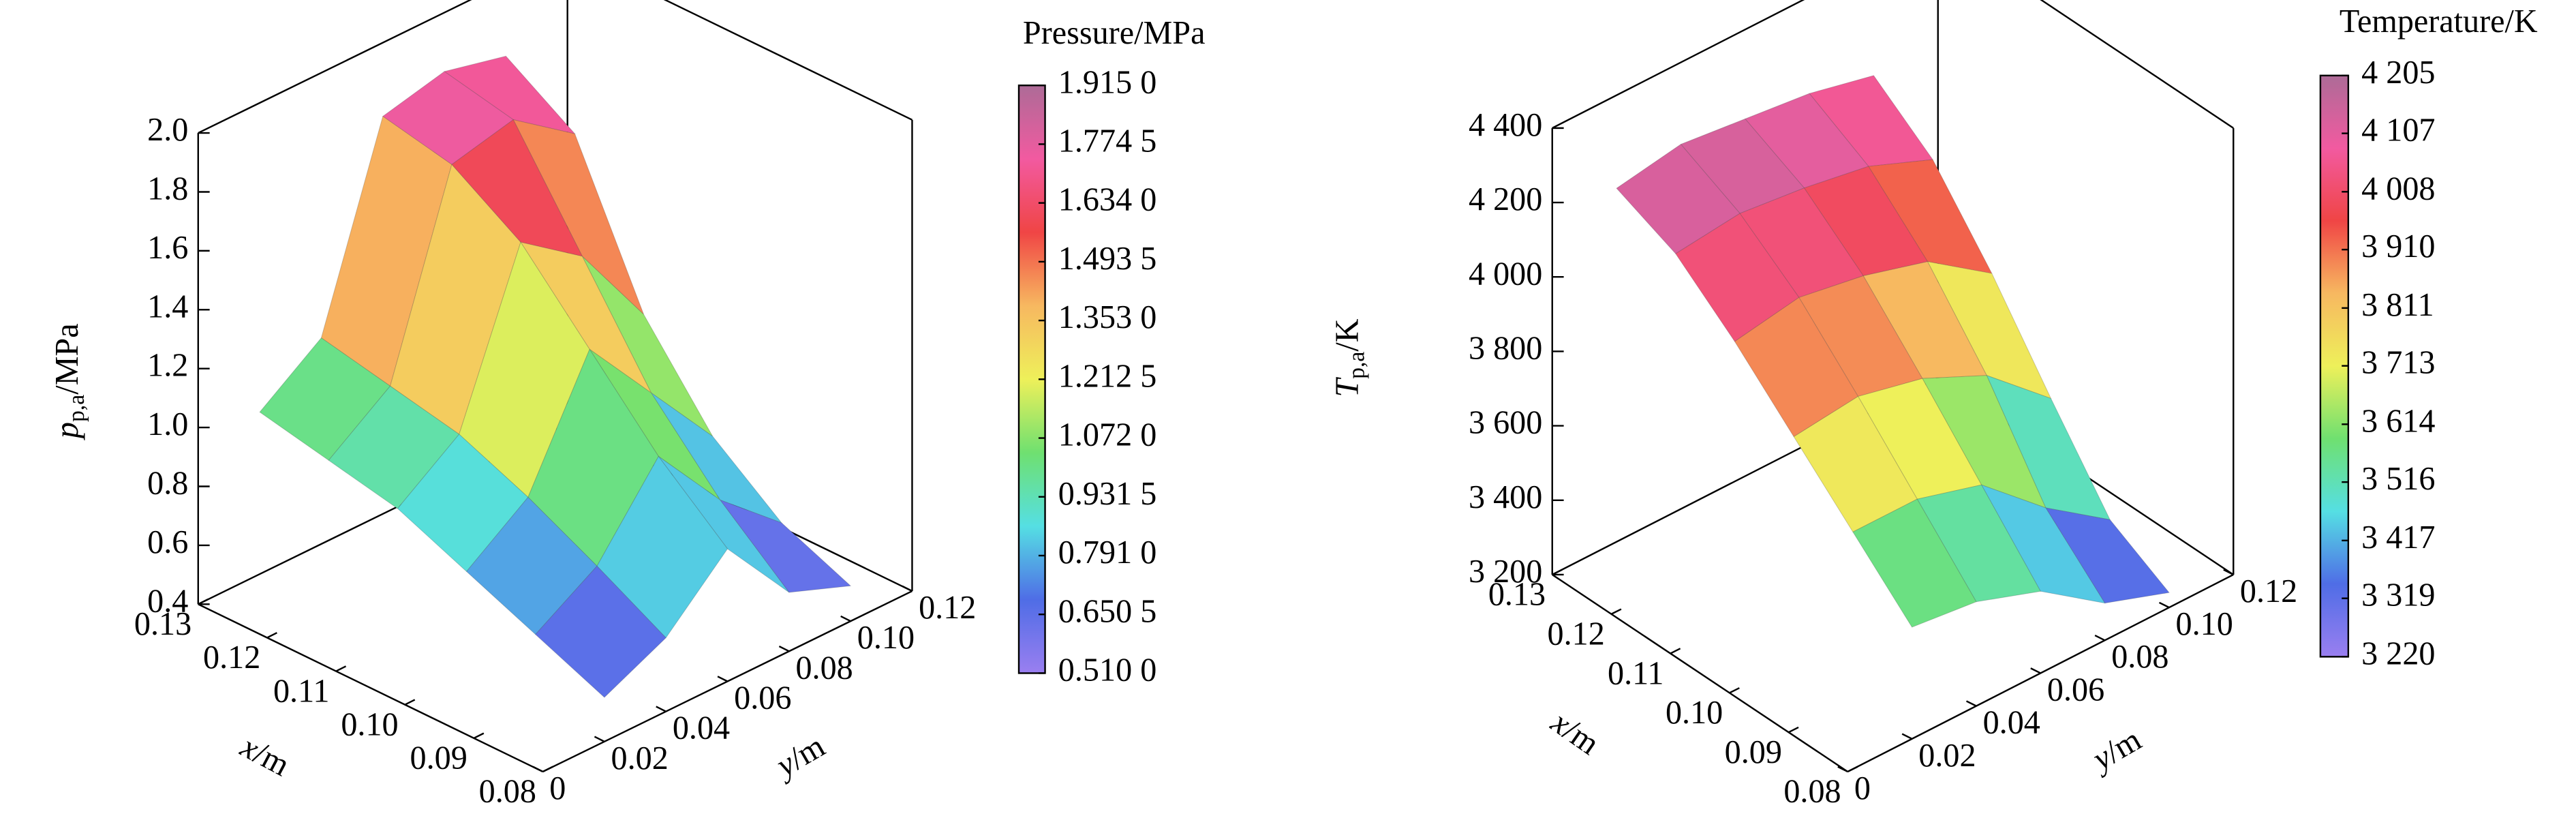  What do you see at coordinates (1506, 423) in the screenshot?
I see `z-tick-label: 3 600` at bounding box center [1506, 423].